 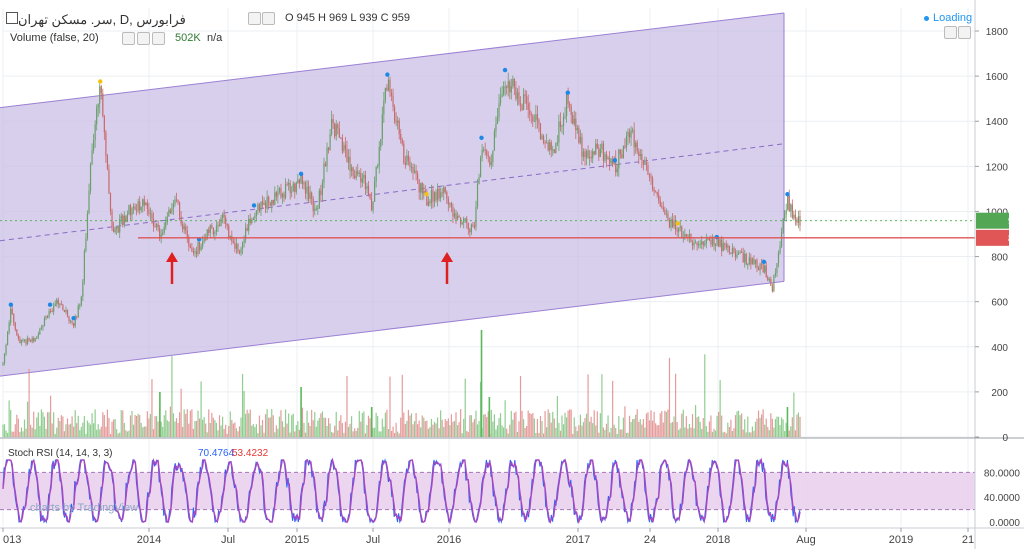 What do you see at coordinates (250, 453) in the screenshot?
I see `stoch-d-value: 53.4232` at bounding box center [250, 453].